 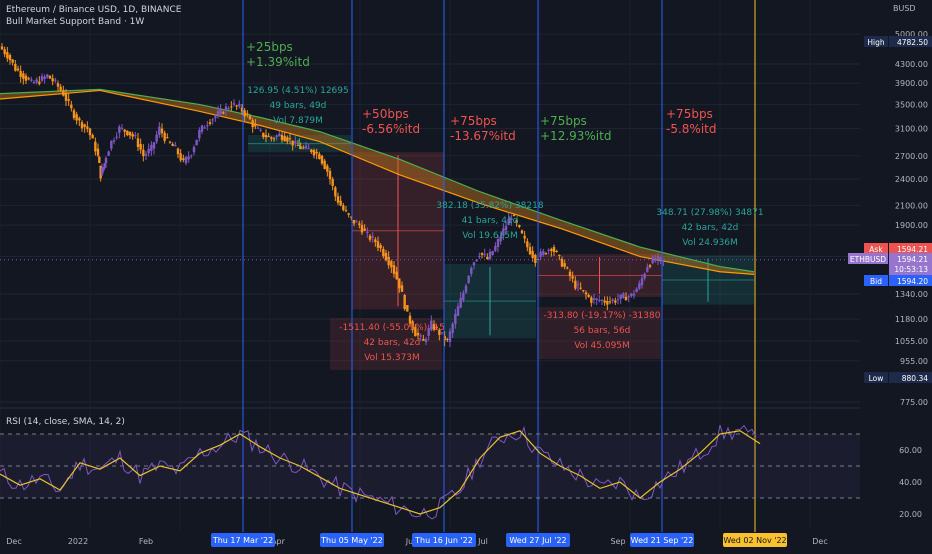 I want to click on measure-bars: 41 bars, 41d, so click(x=490, y=221).